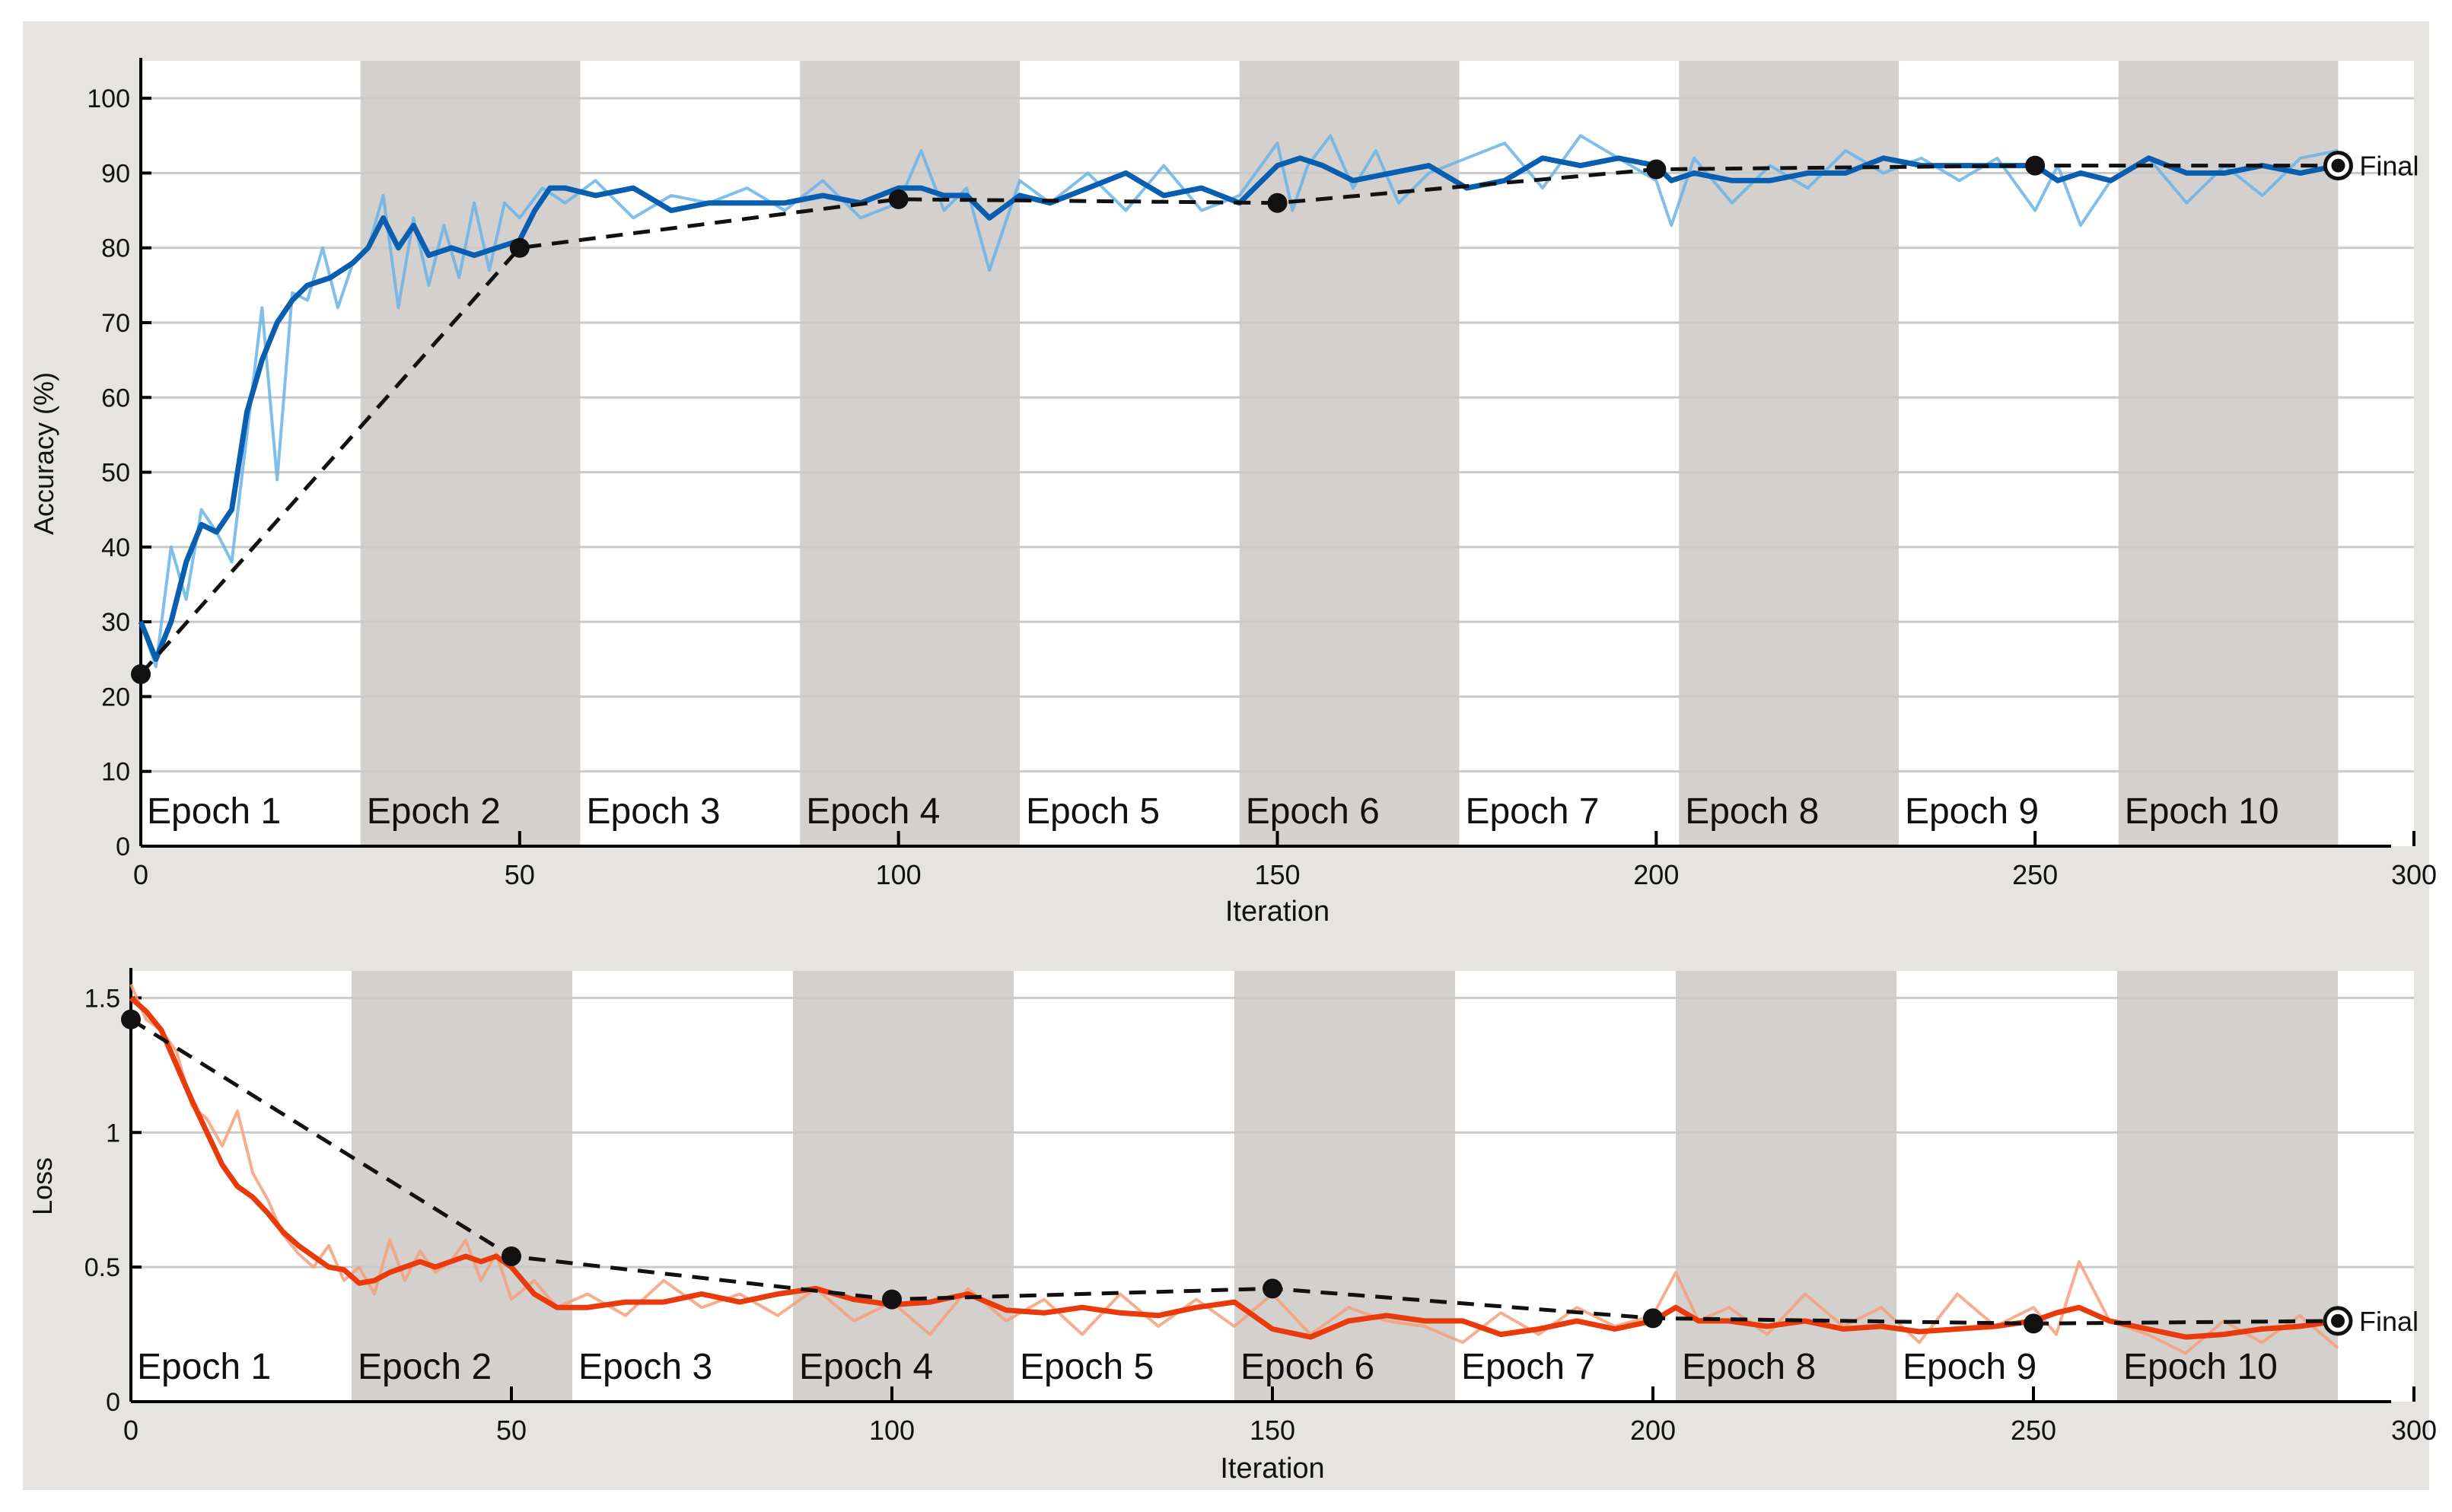  Describe the element at coordinates (1752, 811) in the screenshot. I see `accuracy-epoch-label: Epoch 8` at that location.